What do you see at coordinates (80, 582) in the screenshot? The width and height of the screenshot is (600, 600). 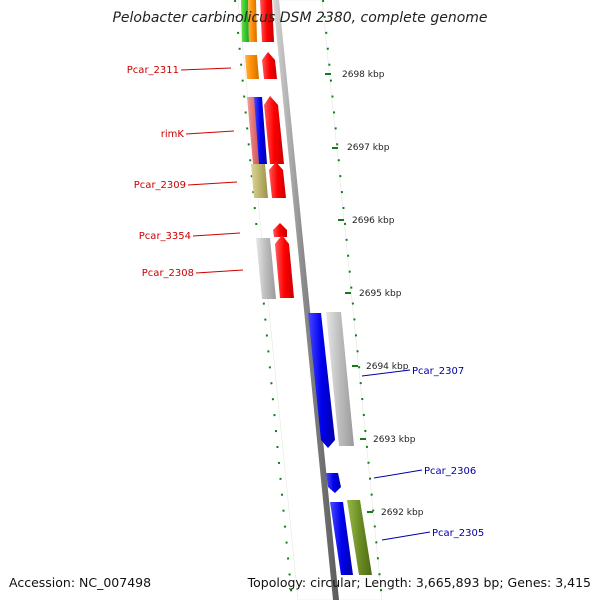 I see `accession-text: Accession: NC_007498` at bounding box center [80, 582].